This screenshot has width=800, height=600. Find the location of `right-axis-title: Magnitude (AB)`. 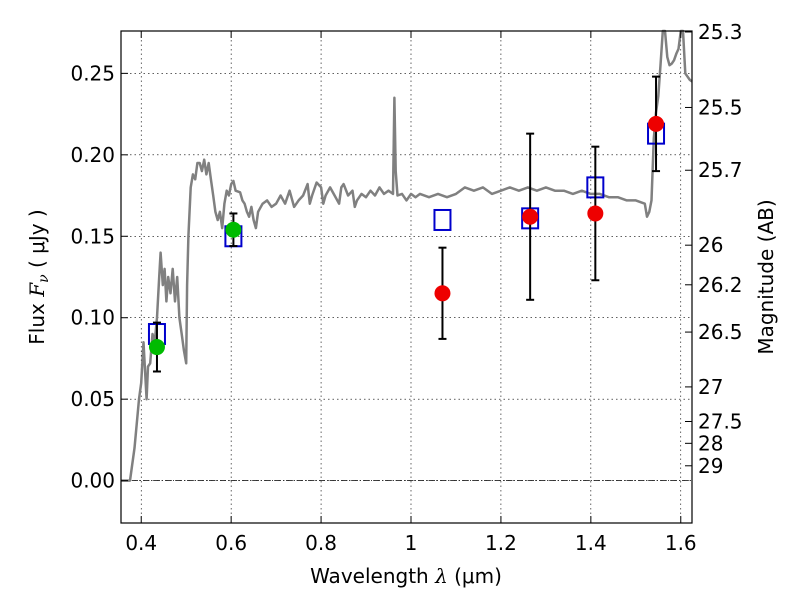

right-axis-title: Magnitude (AB) is located at coordinates (766, 276).